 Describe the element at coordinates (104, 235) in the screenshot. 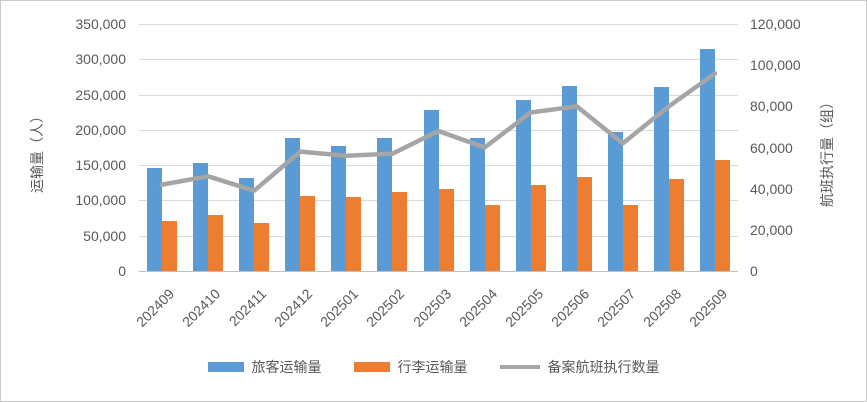

I see `left-axis-tick-label: 50,000` at that location.